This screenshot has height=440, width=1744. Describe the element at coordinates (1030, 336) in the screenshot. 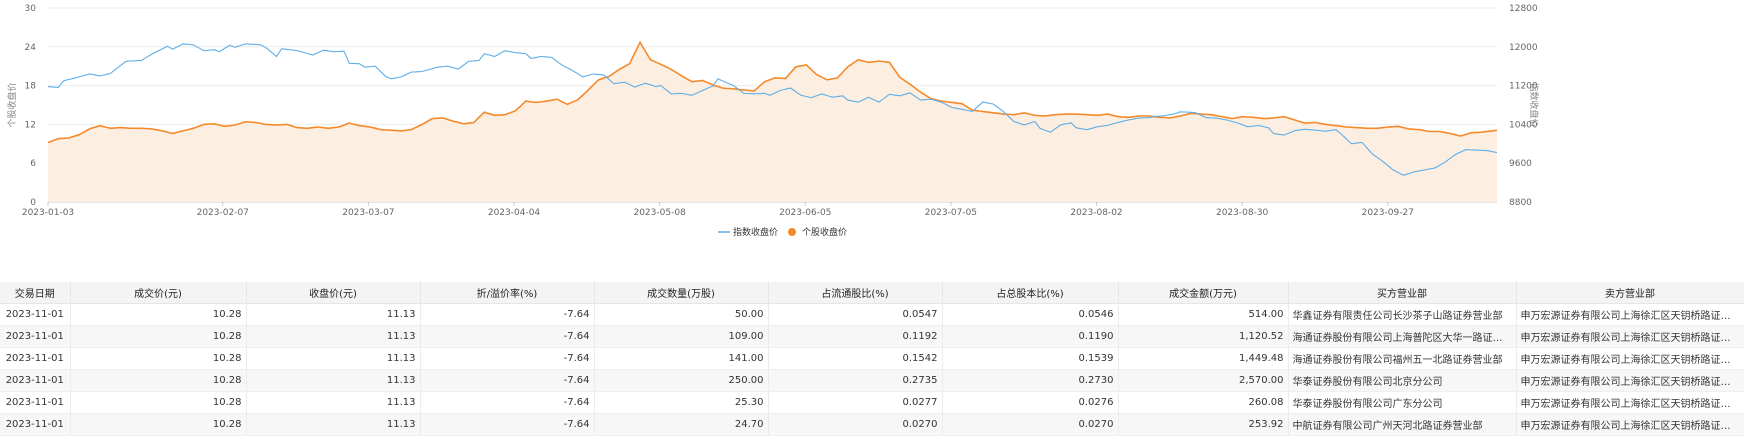

I see `table-cell: 0.1190` at that location.